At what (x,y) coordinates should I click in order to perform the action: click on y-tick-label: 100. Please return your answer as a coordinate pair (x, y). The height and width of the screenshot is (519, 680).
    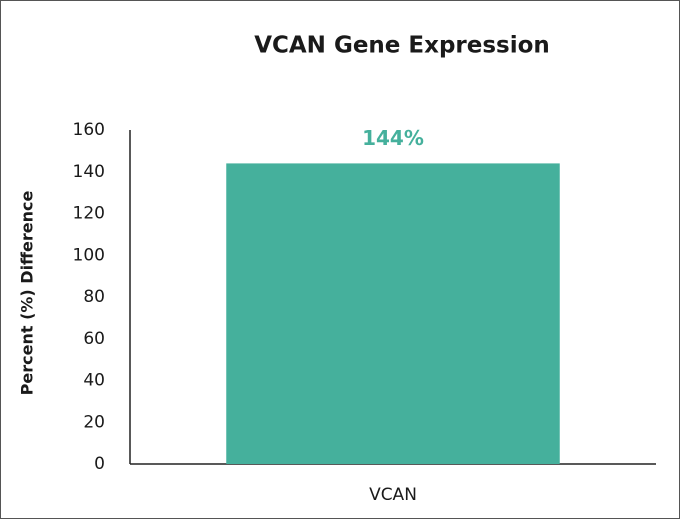
    Looking at the image, I should click on (89, 255).